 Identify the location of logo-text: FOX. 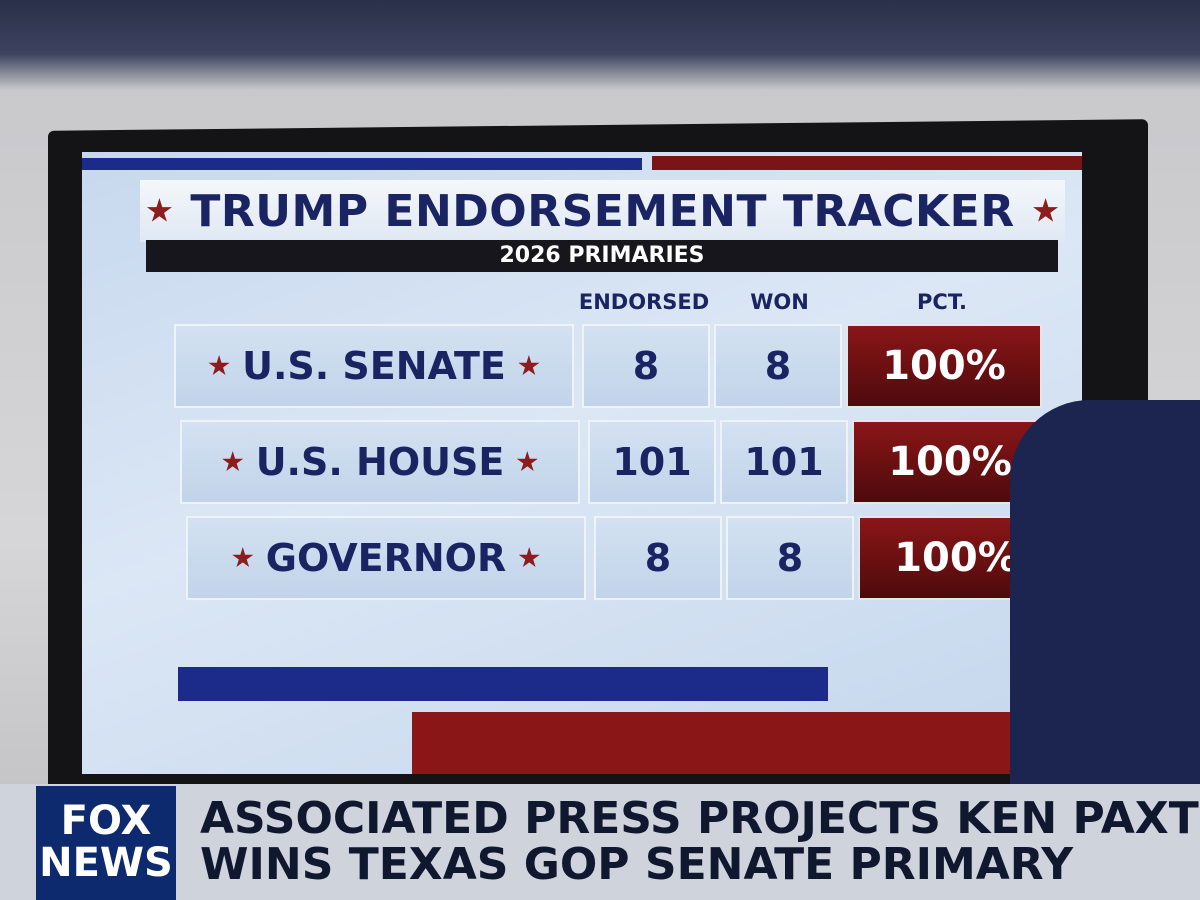
(106, 821).